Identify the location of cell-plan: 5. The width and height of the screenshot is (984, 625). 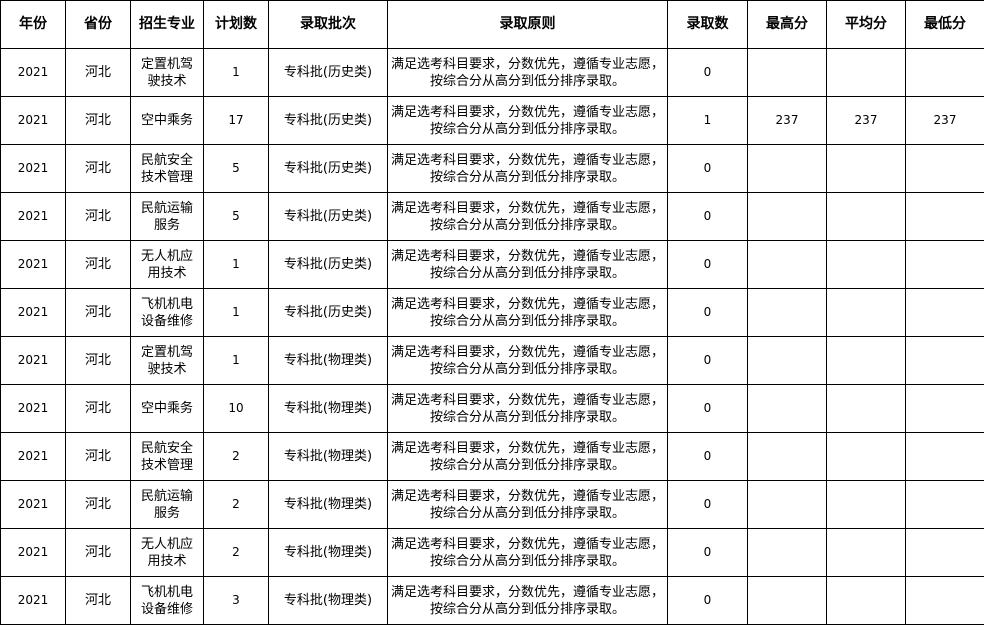
(236, 168).